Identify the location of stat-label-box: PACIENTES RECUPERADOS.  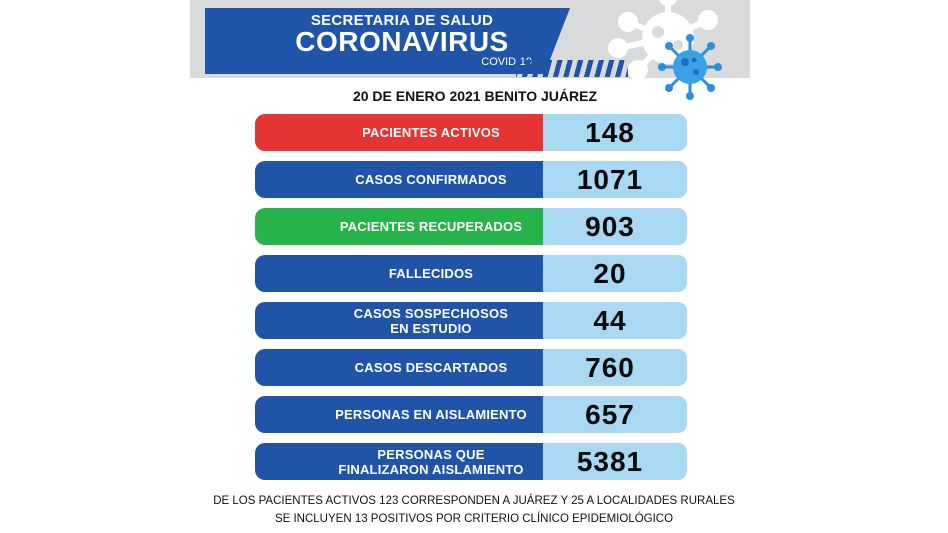
(399, 226).